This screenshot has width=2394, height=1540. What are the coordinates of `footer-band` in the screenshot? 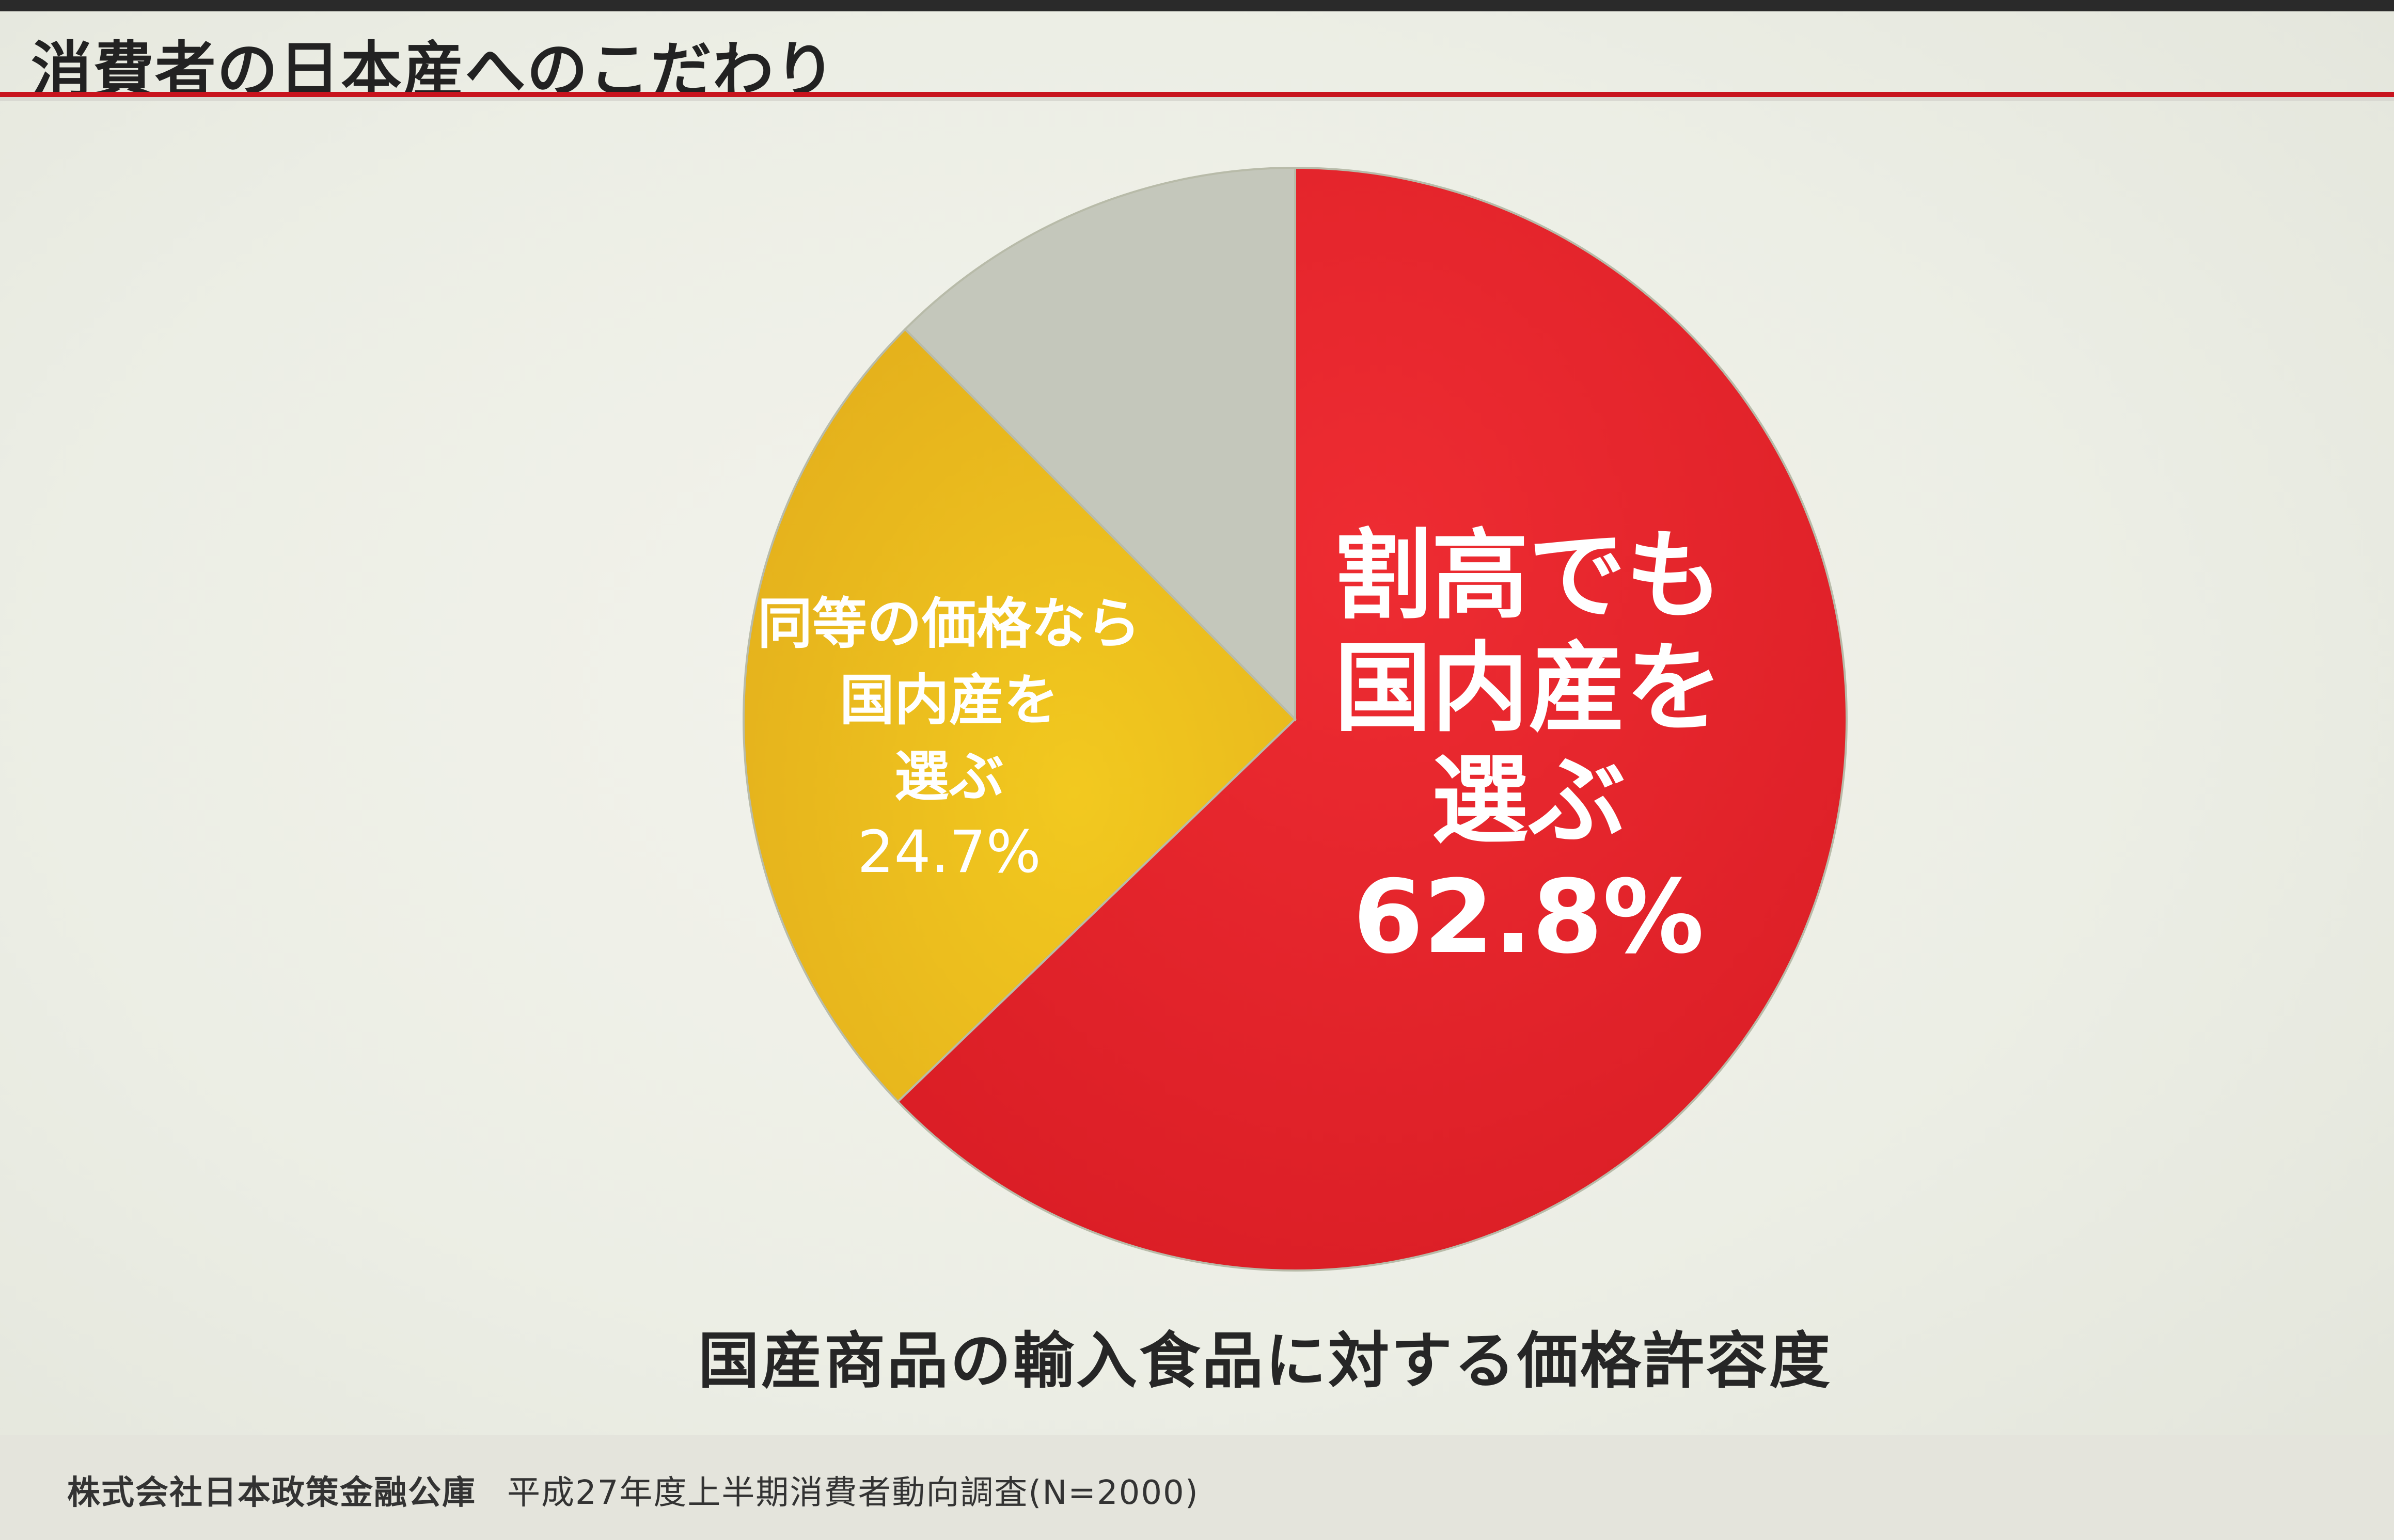 It's located at (1197, 1488).